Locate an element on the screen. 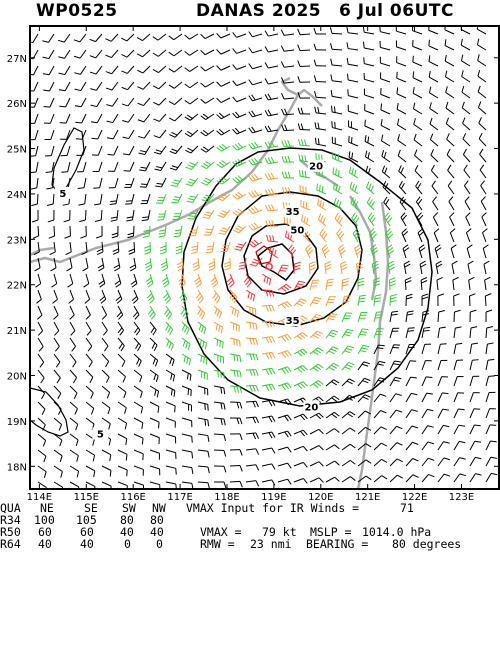 Image resolution: width=500 pixels, height=671 pixels. lon-tick-label: 122E is located at coordinates (414, 496).